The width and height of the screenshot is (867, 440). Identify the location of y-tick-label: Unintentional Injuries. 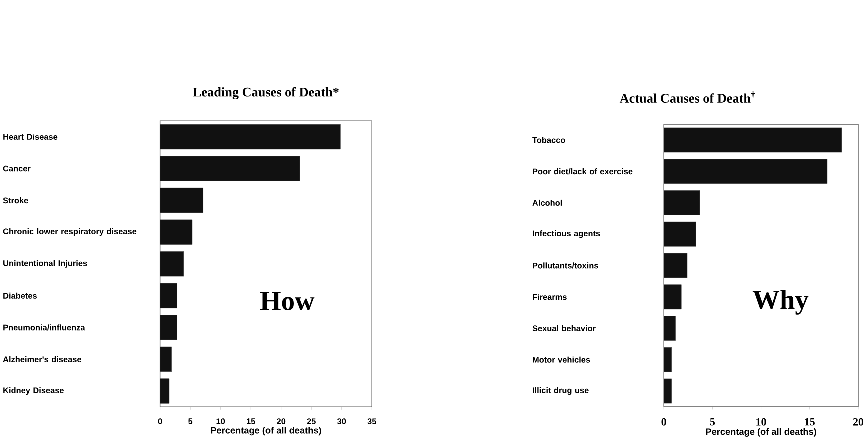
(46, 264).